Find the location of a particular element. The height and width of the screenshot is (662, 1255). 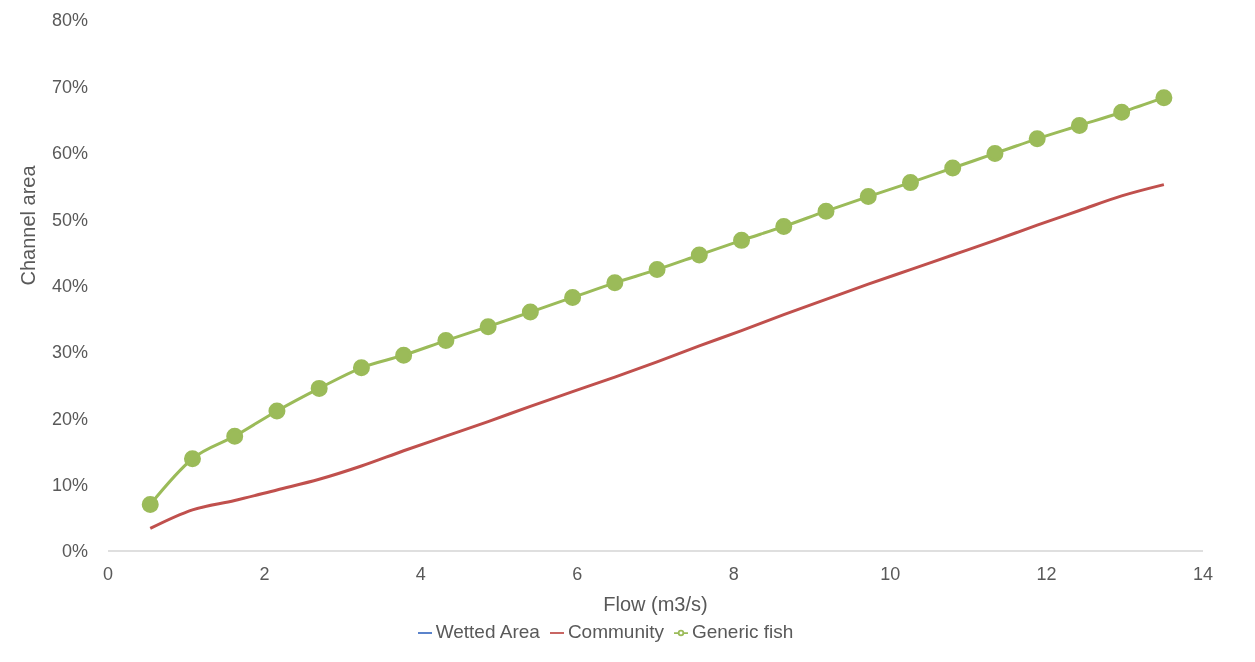

x-tick-label: 14 is located at coordinates (1203, 573).